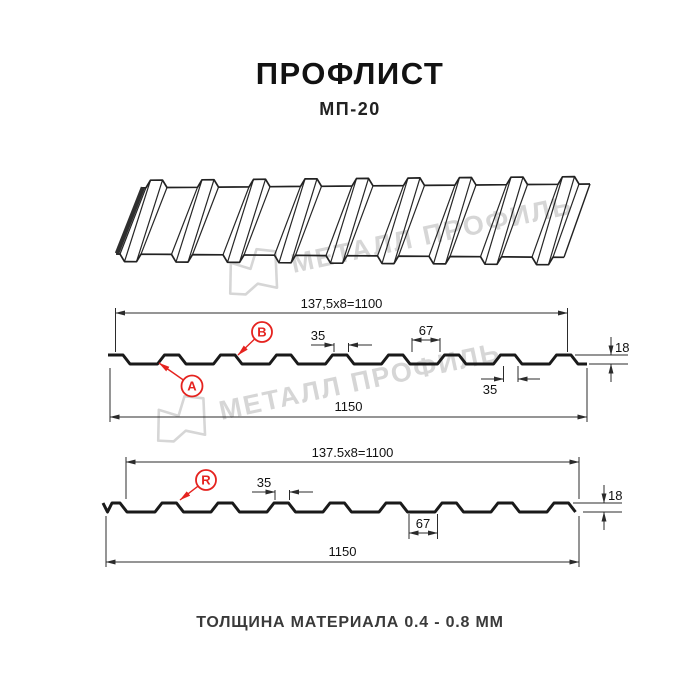  I want to click on cross-section-bottom-view: 137.5x8=1100 1150 35 67 18 R, so click(361, 506).